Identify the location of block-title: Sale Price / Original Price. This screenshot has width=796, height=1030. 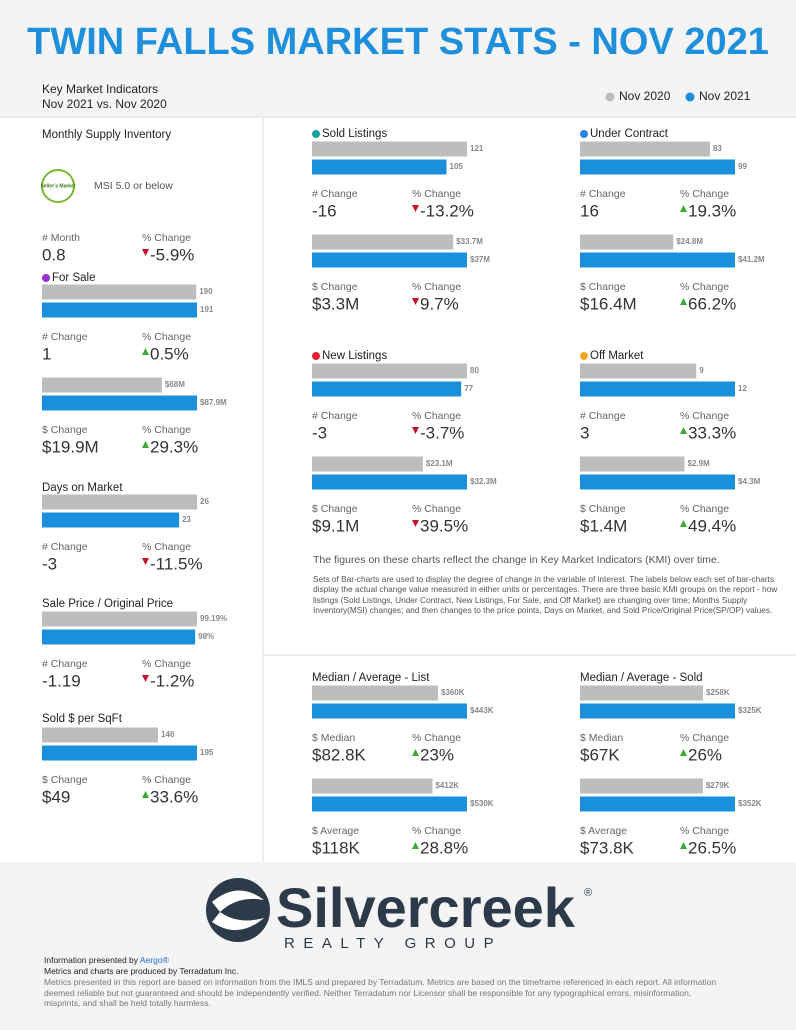
(107, 604).